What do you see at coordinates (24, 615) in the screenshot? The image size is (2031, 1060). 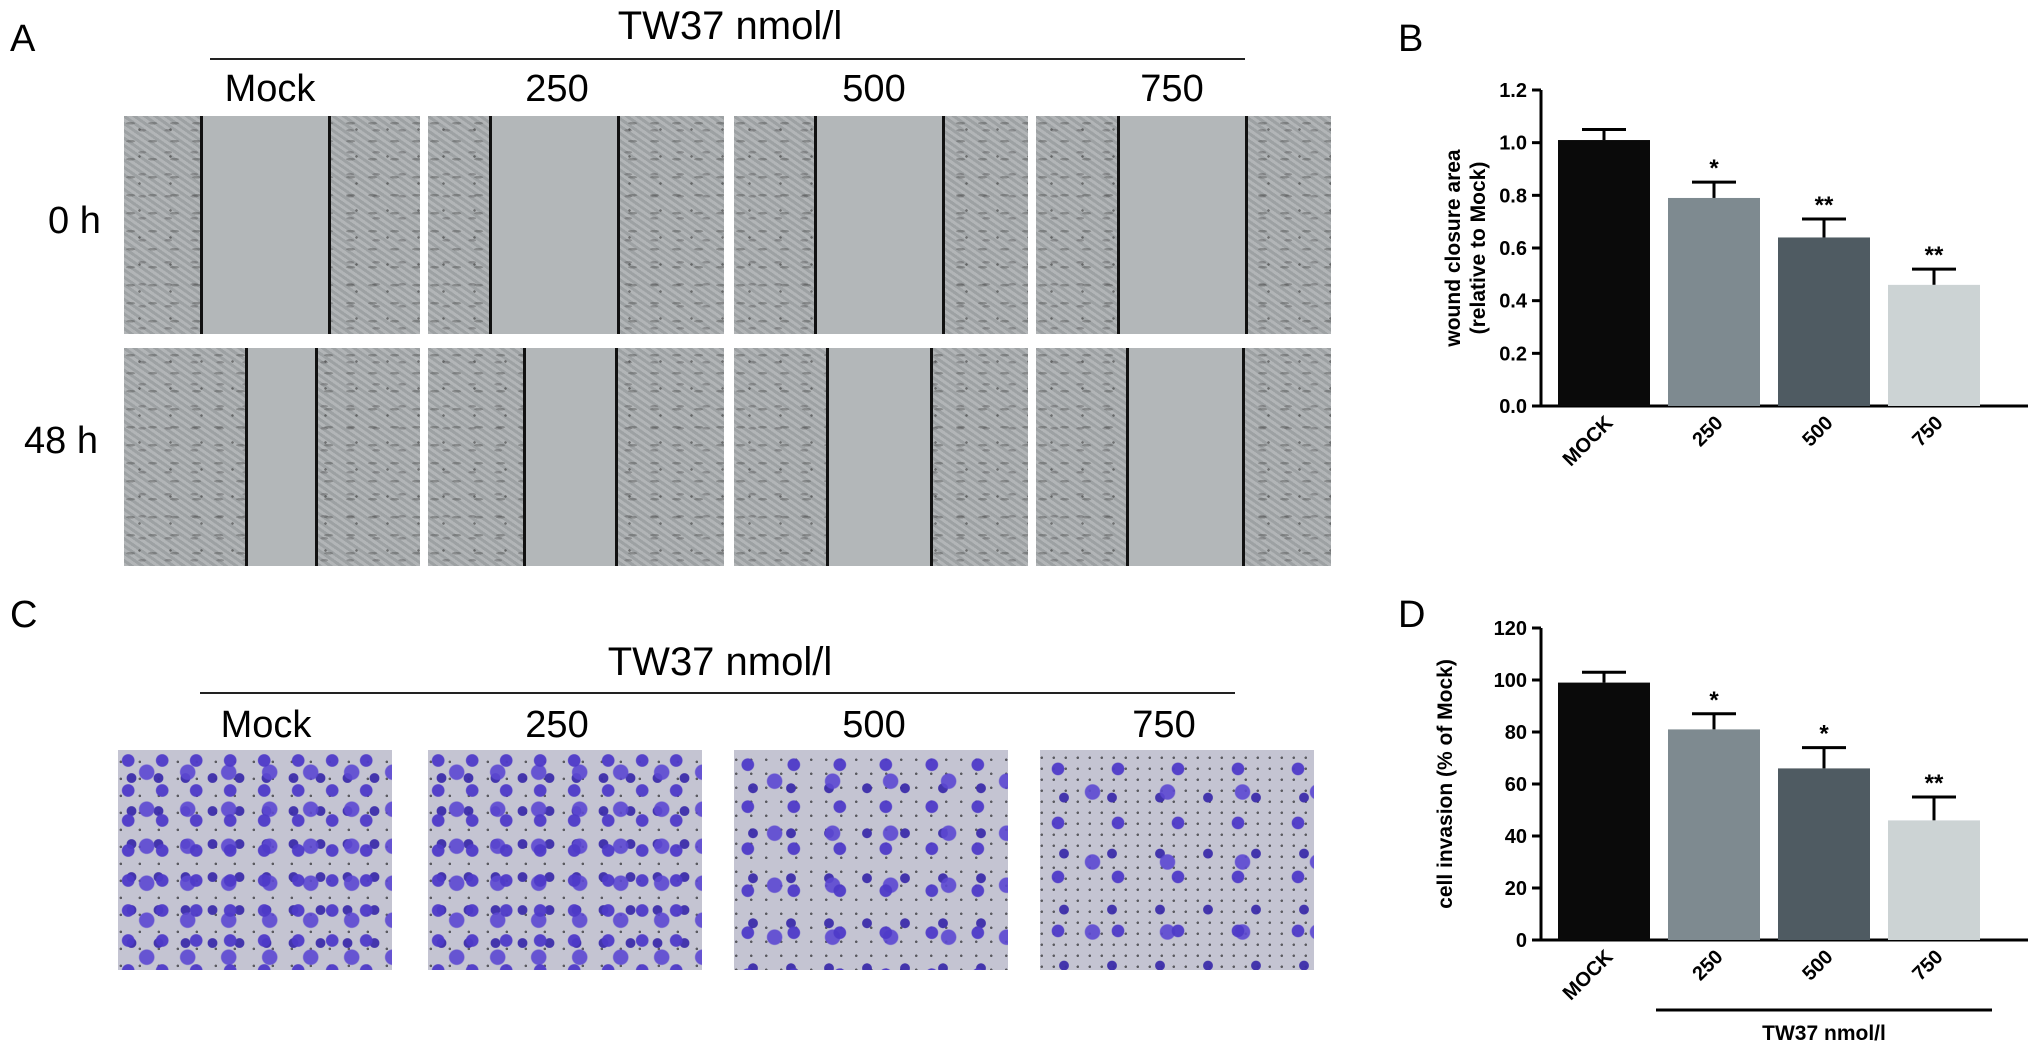 I see `panel-letter-c: C` at bounding box center [24, 615].